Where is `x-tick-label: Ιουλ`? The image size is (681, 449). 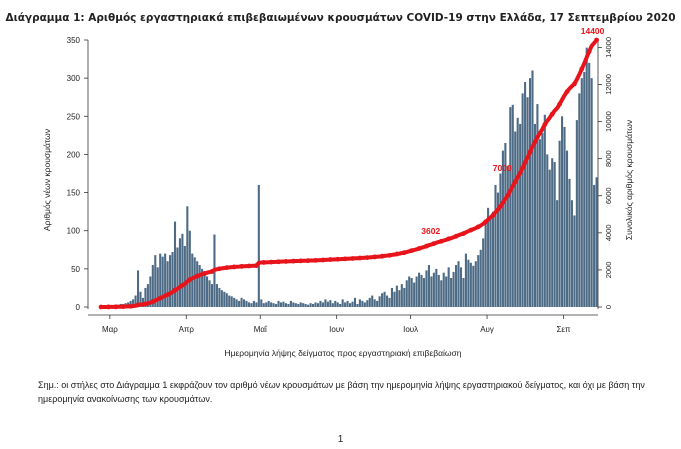 x-tick-label: Ιουλ is located at coordinates (410, 329).